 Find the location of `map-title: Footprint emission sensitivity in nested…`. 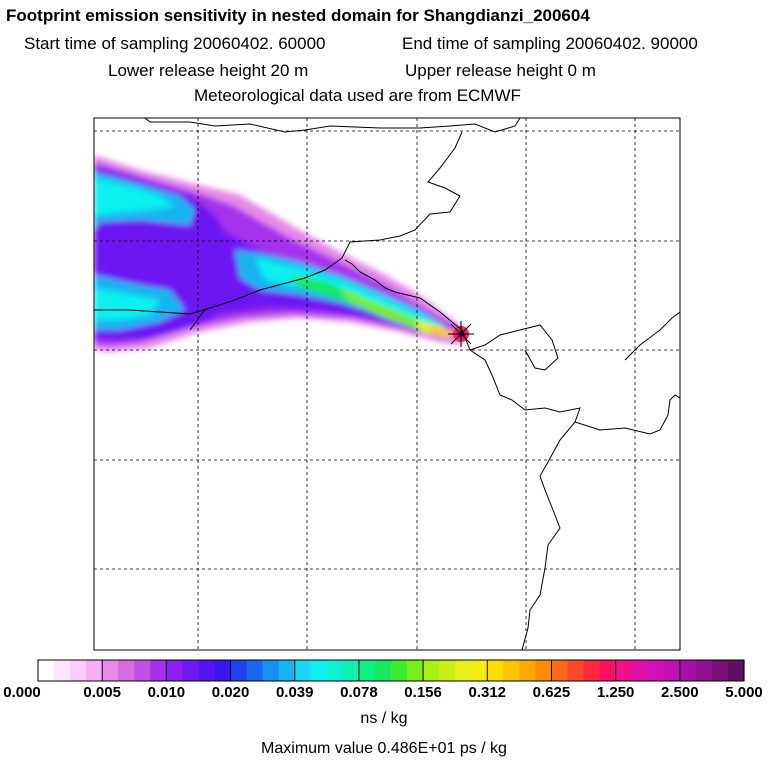

map-title: Footprint emission sensitivity in nested… is located at coordinates (298, 15).